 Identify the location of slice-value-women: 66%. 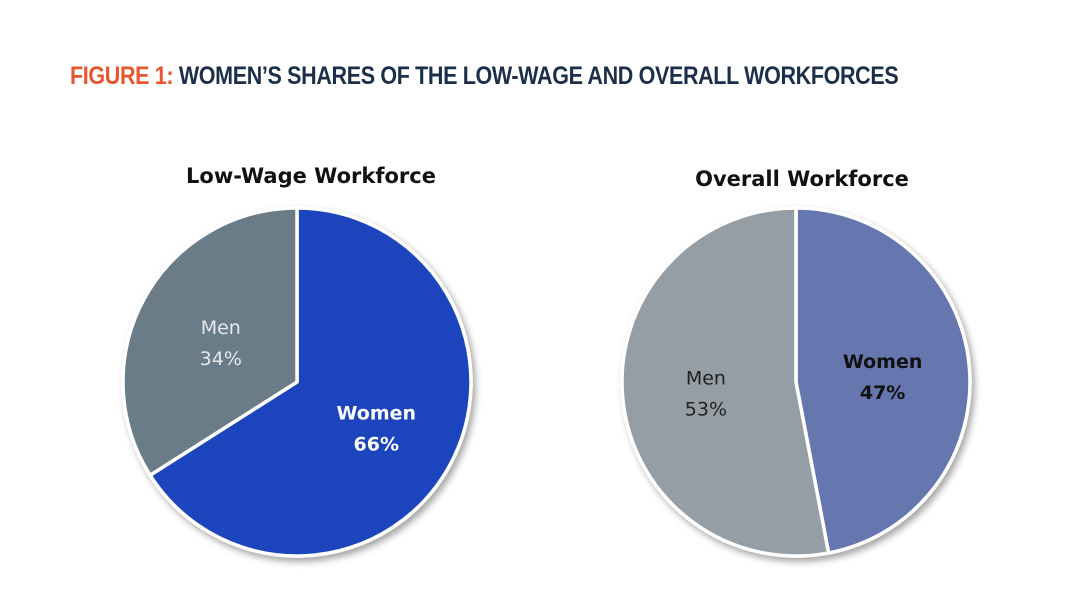
(376, 445).